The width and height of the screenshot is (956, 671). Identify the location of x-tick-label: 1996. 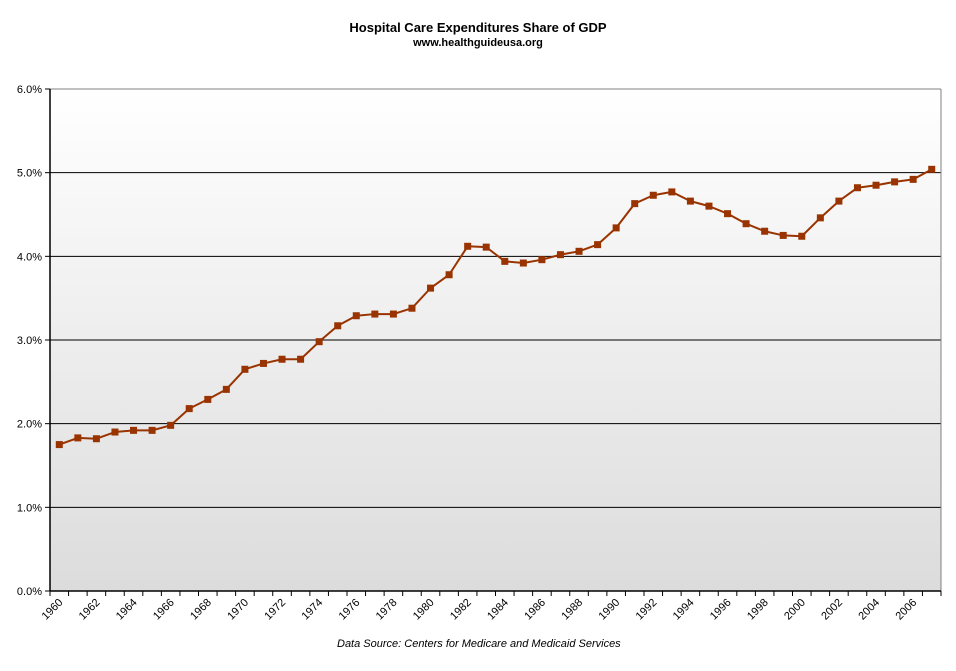
(721, 610).